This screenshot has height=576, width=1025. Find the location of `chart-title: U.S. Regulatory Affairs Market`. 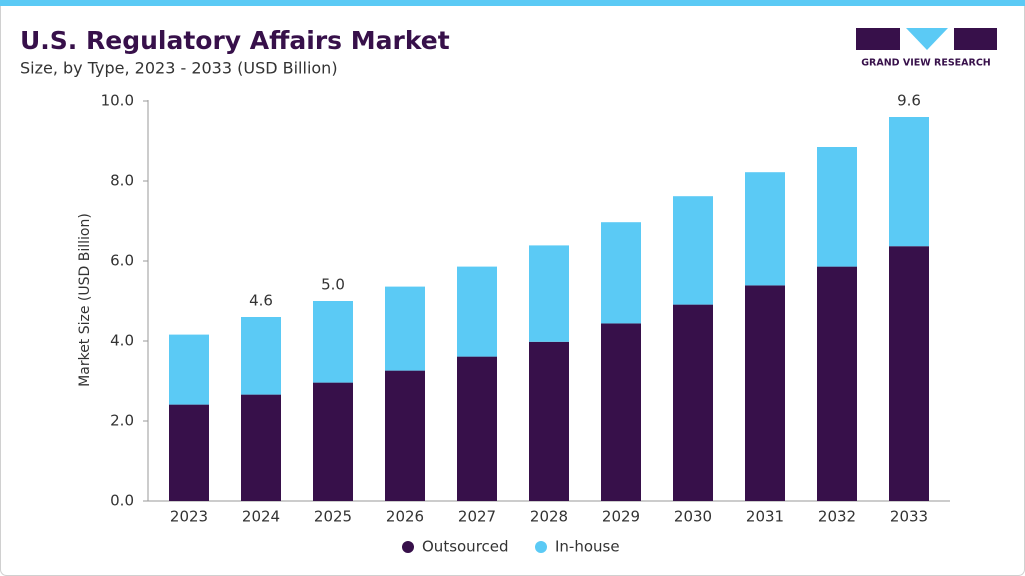

chart-title: U.S. Regulatory Affairs Market is located at coordinates (235, 40).